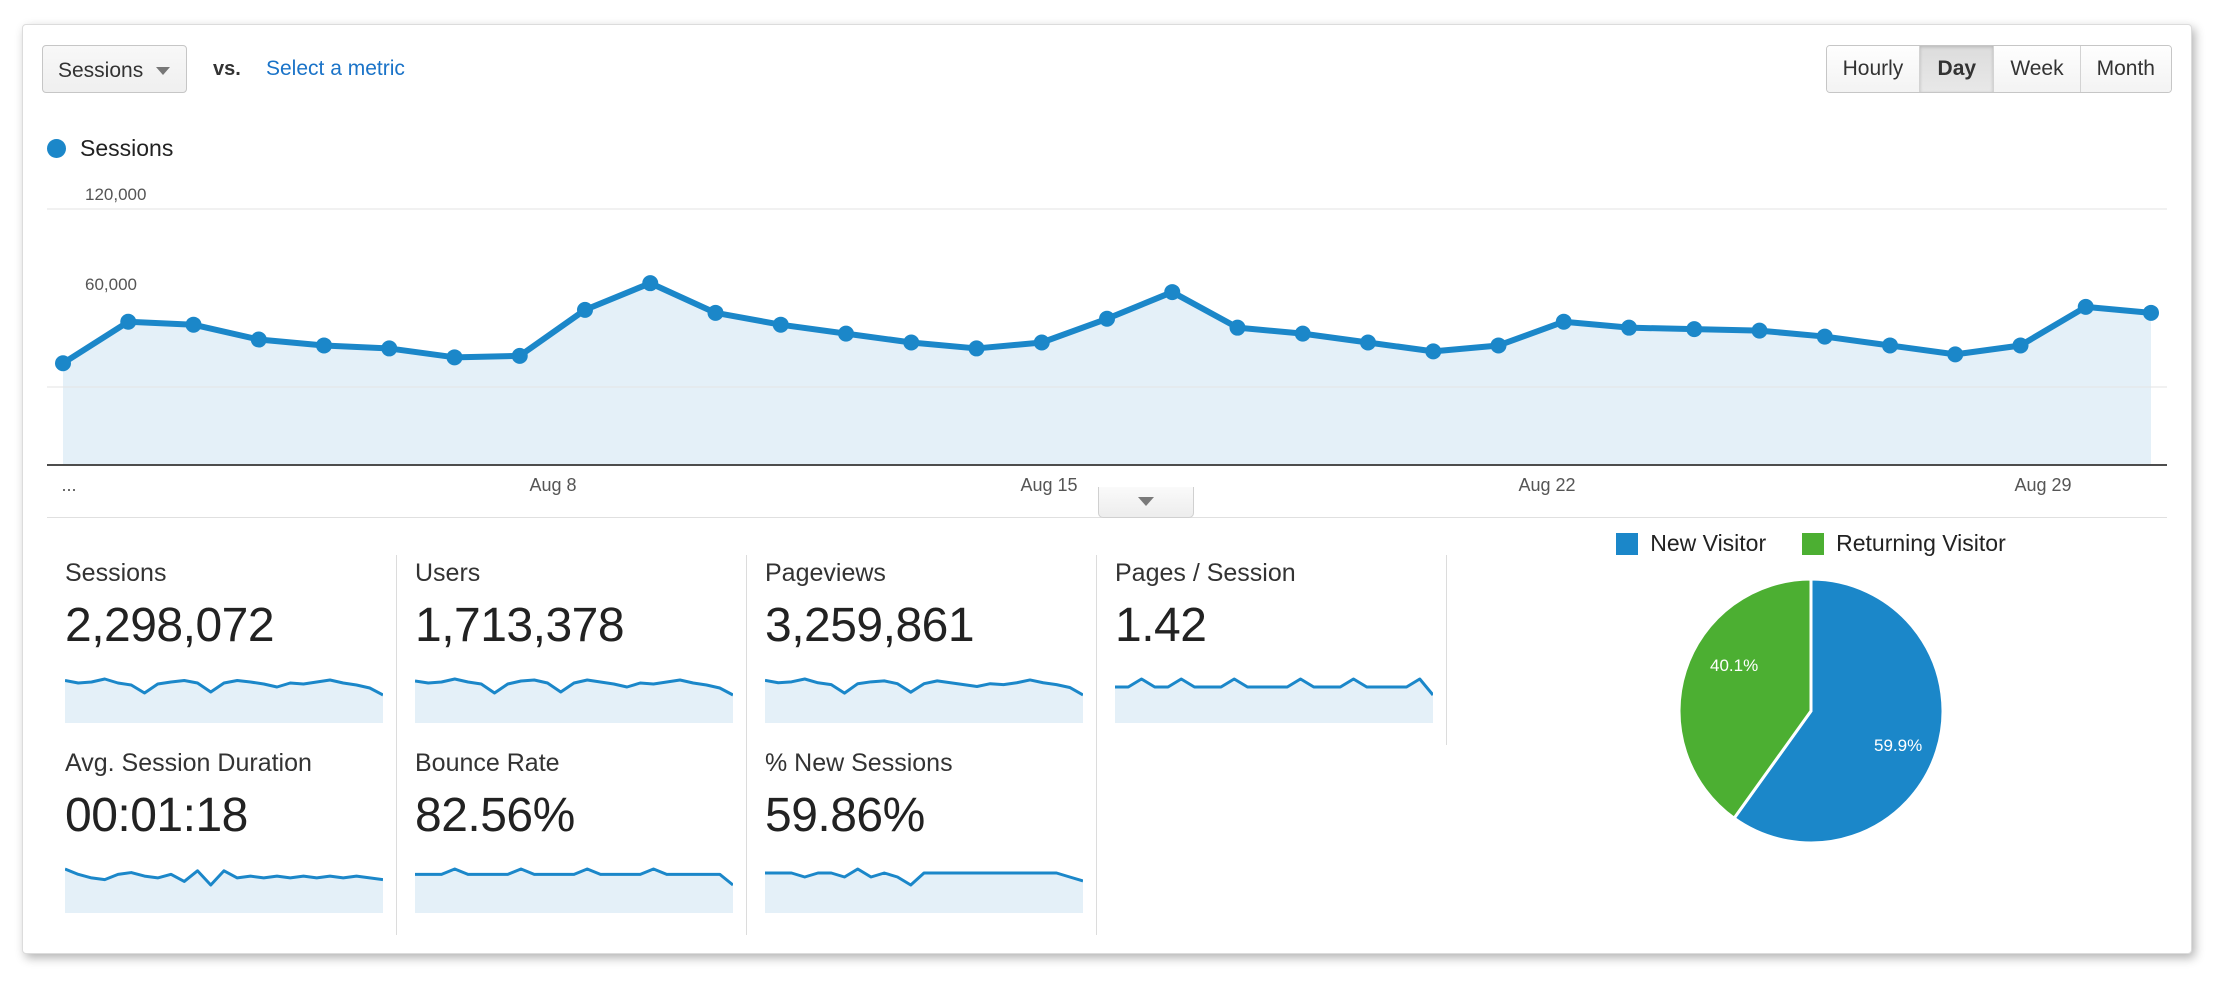 The image size is (2224, 1006). What do you see at coordinates (1734, 665) in the screenshot?
I see `pie-slice-label-returning-visitor: 40.1%` at bounding box center [1734, 665].